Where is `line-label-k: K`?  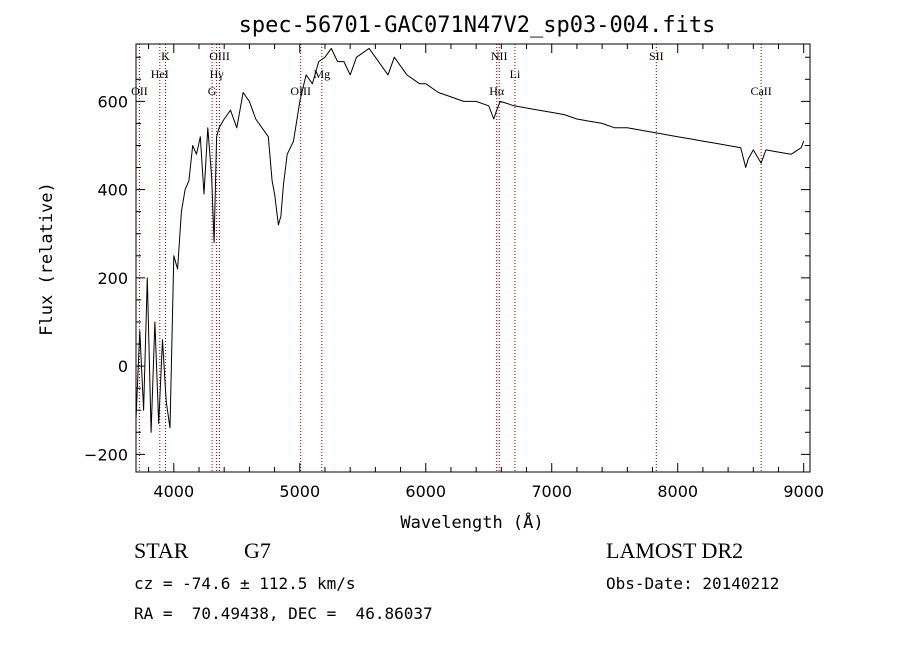
line-label-k: K is located at coordinates (165, 56).